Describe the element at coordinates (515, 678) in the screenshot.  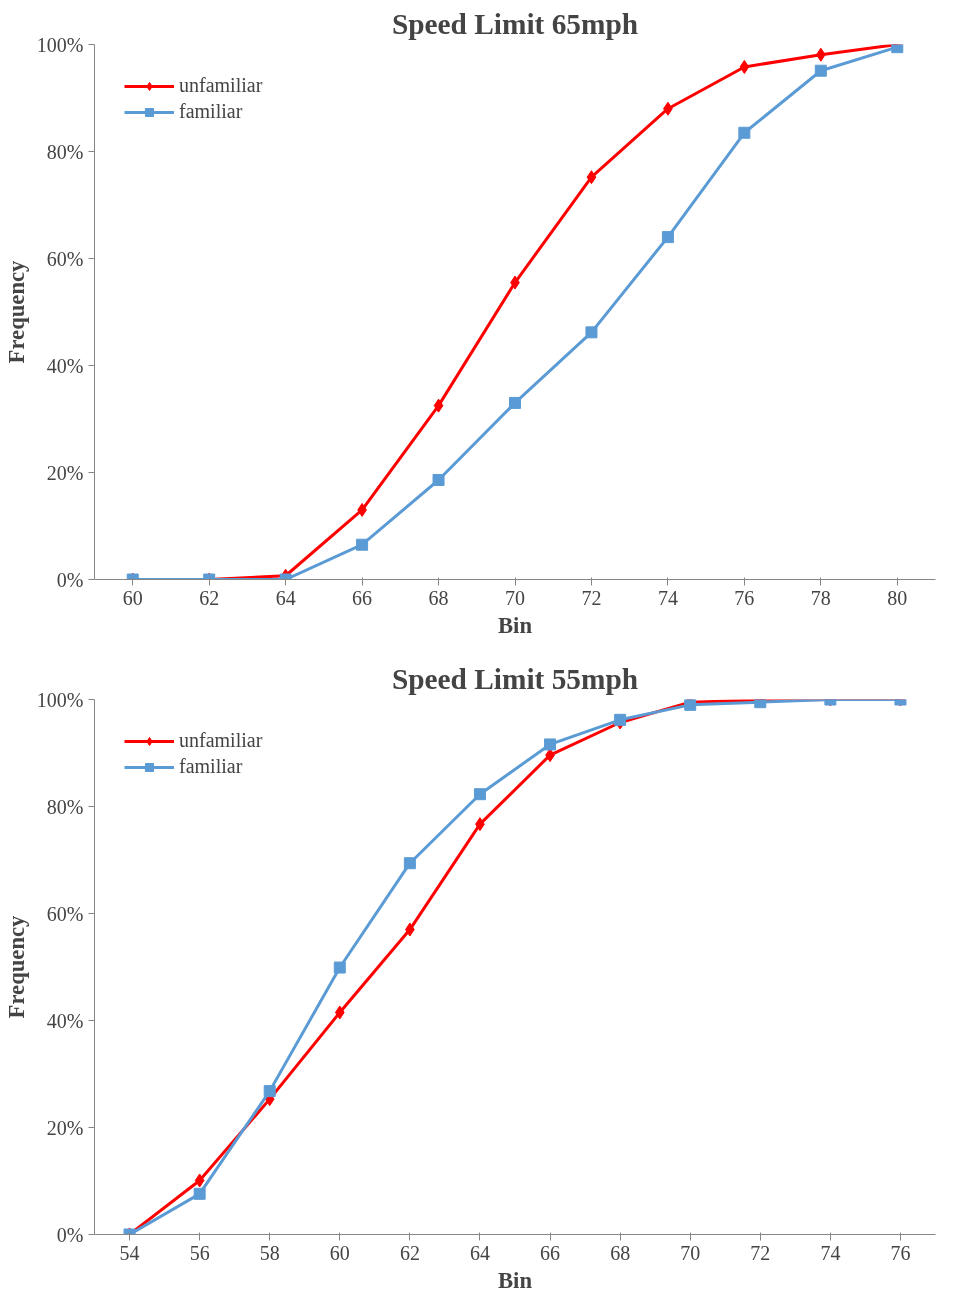
I see `chart-title: Speed Limit 55mph` at that location.